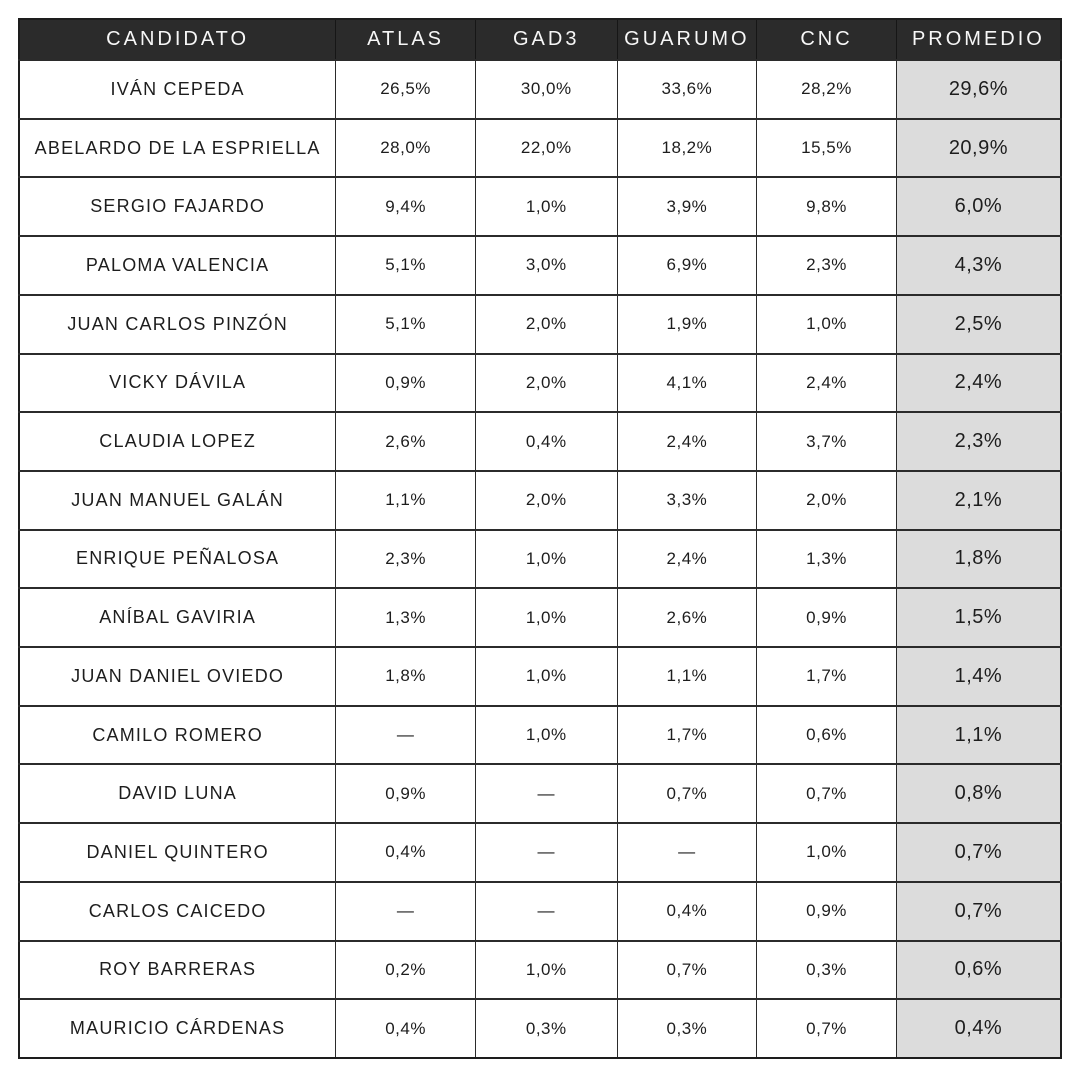 Image resolution: width=1080 pixels, height=1080 pixels. What do you see at coordinates (177, 911) in the screenshot?
I see `candidate-name: CARLOS CAICEDO` at bounding box center [177, 911].